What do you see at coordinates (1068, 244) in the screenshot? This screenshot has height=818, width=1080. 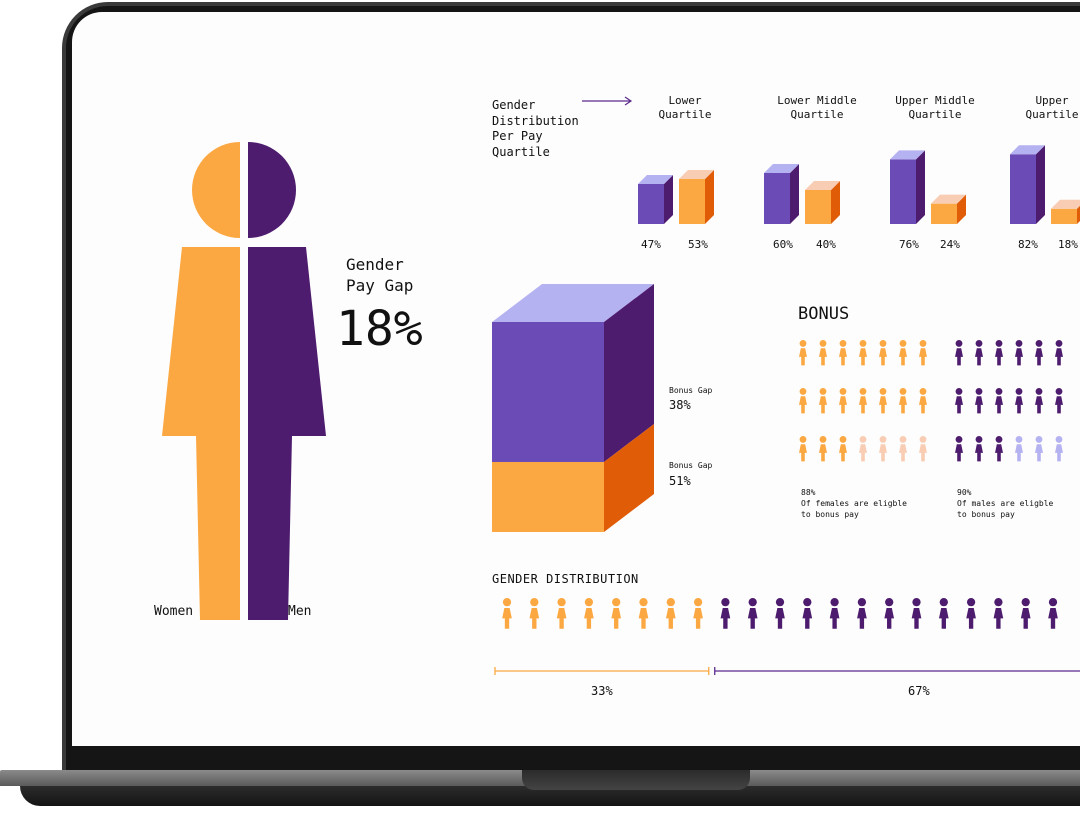 I see `quartile-value-label: 18%` at bounding box center [1068, 244].